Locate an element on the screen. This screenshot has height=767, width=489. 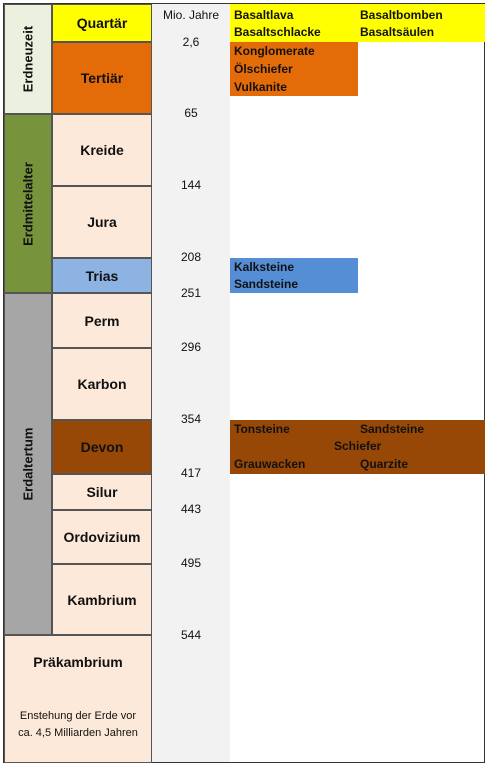
period-silur: Silur is located at coordinates (102, 492).